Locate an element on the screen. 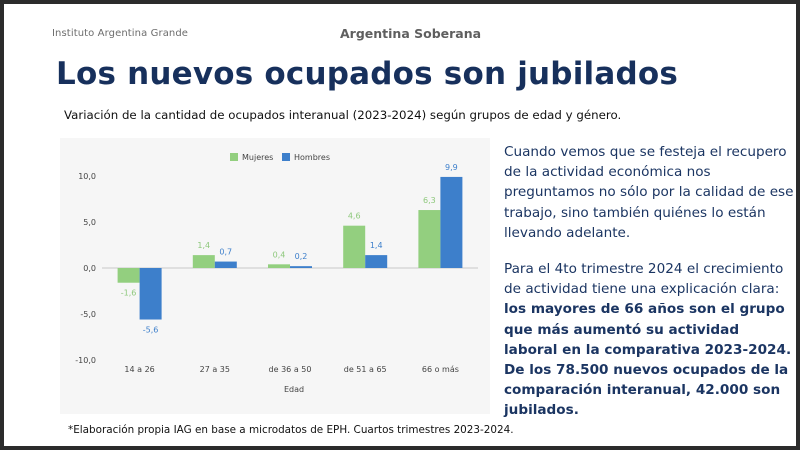 Image resolution: width=800 pixels, height=450 pixels. y-tick-label: 0,0 is located at coordinates (89, 268).